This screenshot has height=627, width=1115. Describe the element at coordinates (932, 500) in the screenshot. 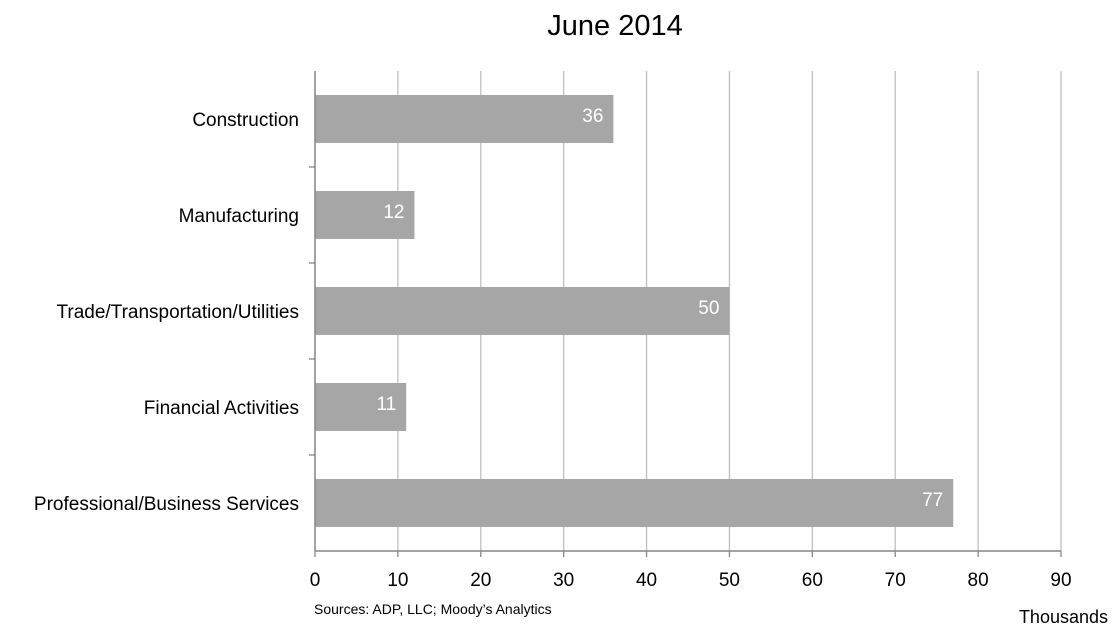

I see `data-label: 77` at that location.